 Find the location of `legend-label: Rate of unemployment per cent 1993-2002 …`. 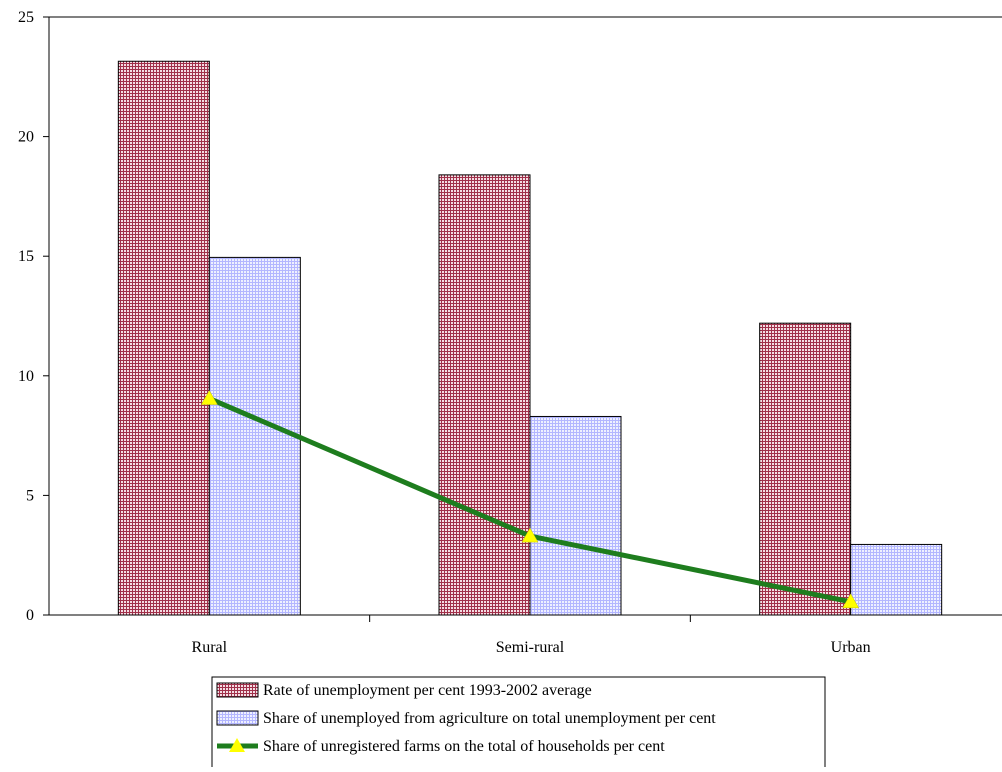

legend-label: Rate of unemployment per cent 1993-2002 … is located at coordinates (427, 690).